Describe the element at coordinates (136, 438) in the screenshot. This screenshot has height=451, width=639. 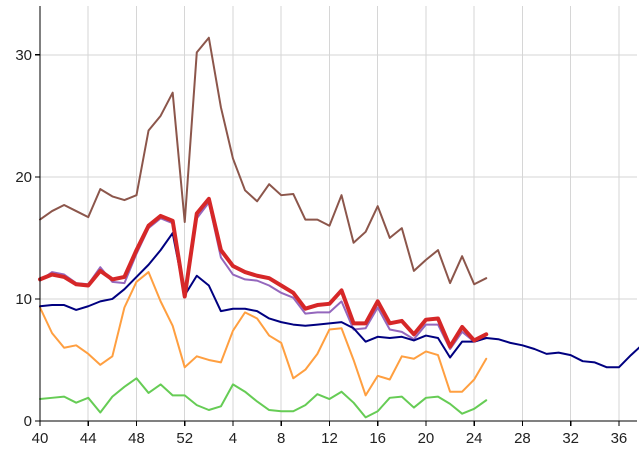
I see `x-tick-label: 48` at that location.